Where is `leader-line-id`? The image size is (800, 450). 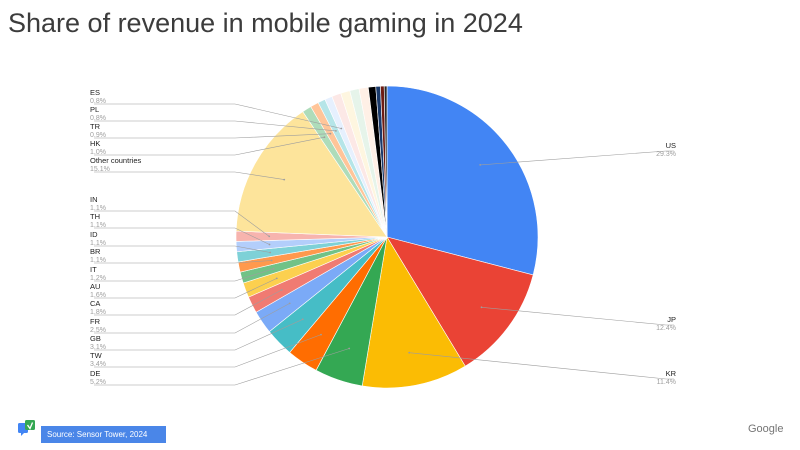 leader-line-id is located at coordinates (182, 249).